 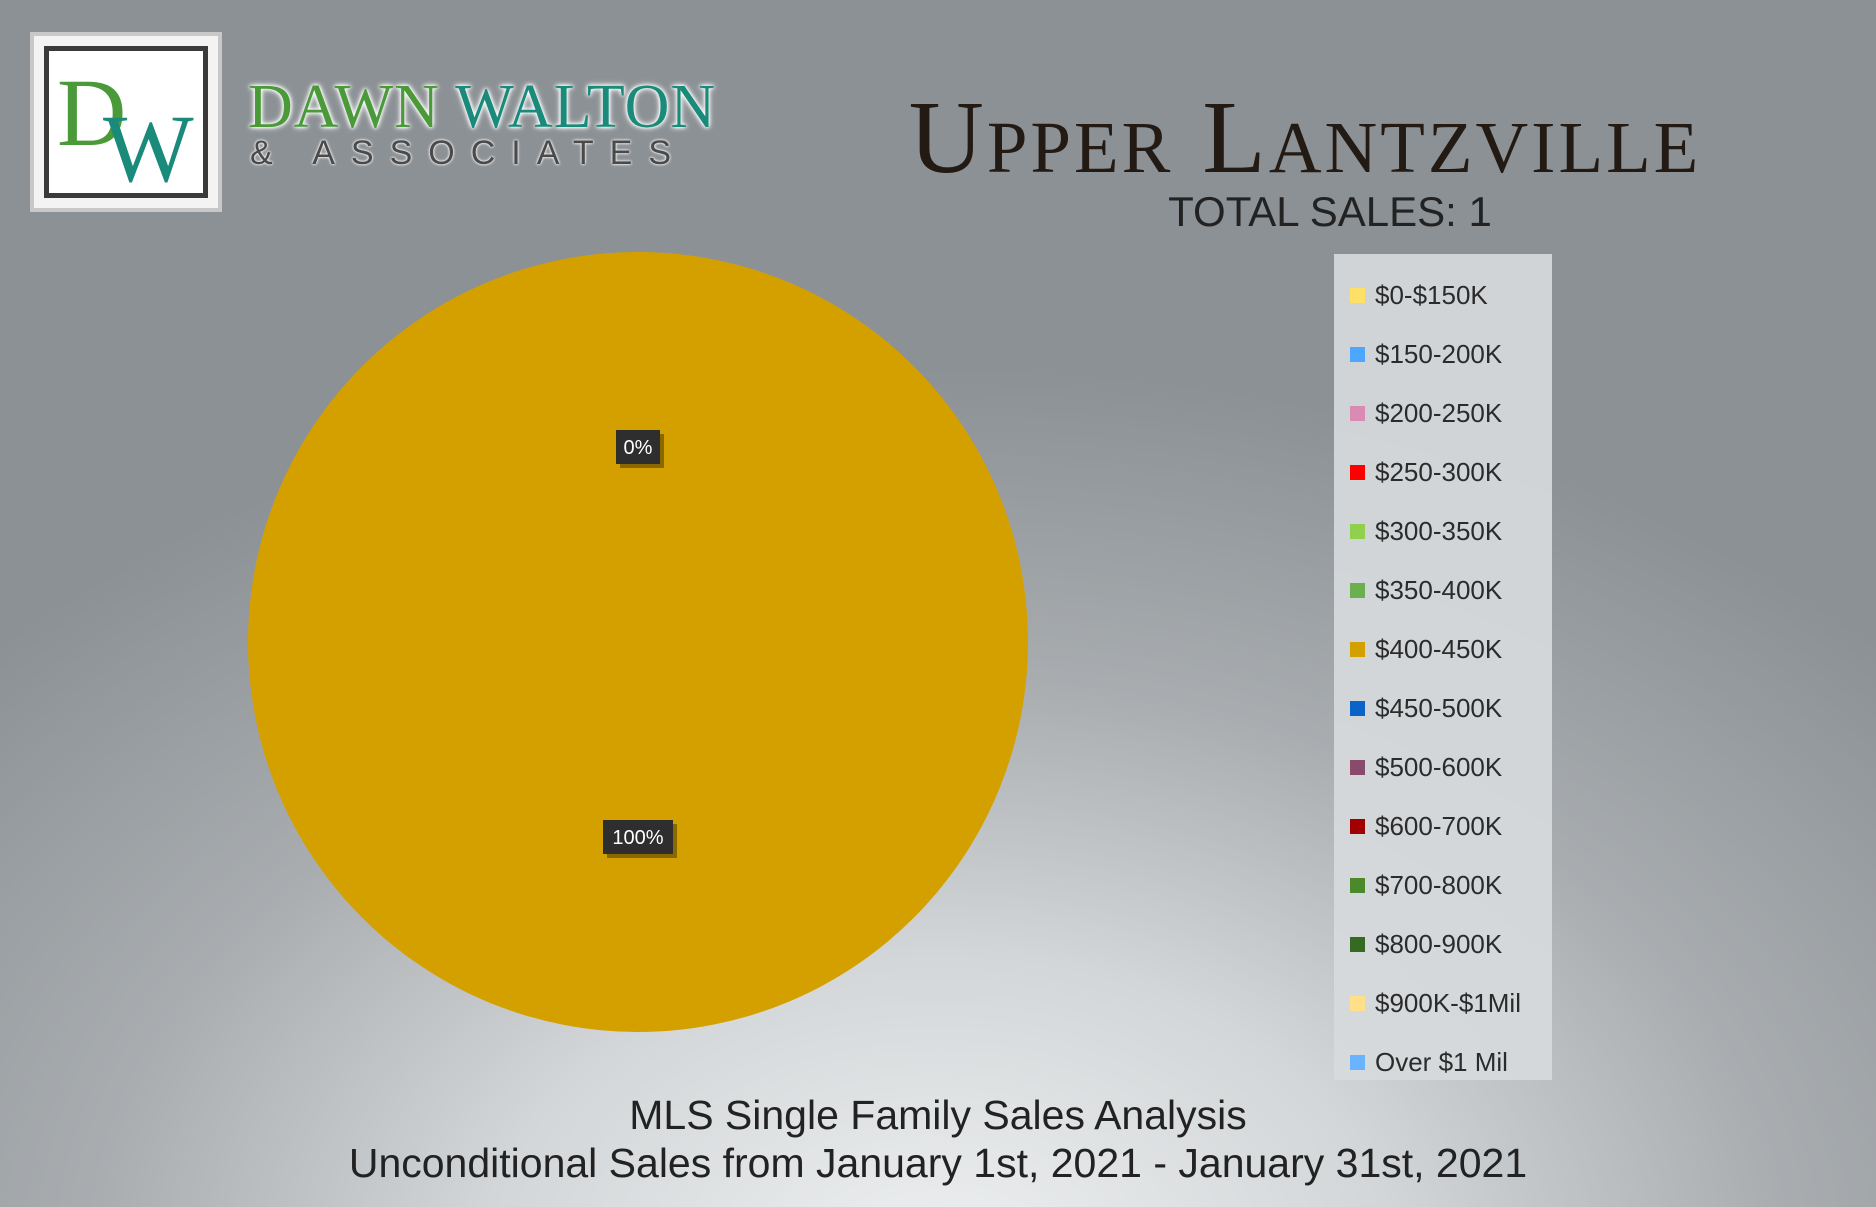 I want to click on pie-data-label-text: 0%, so click(x=638, y=448).